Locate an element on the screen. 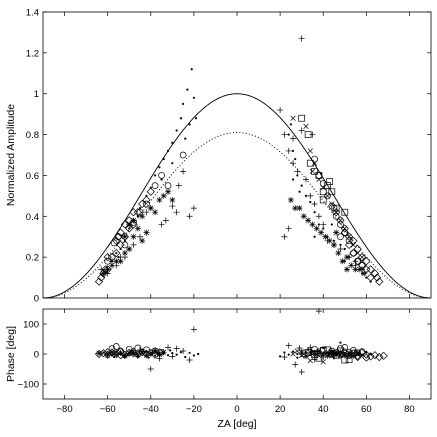 Image resolution: width=437 pixels, height=437 pixels. y-tick-label: −100 is located at coordinates (28, 385).